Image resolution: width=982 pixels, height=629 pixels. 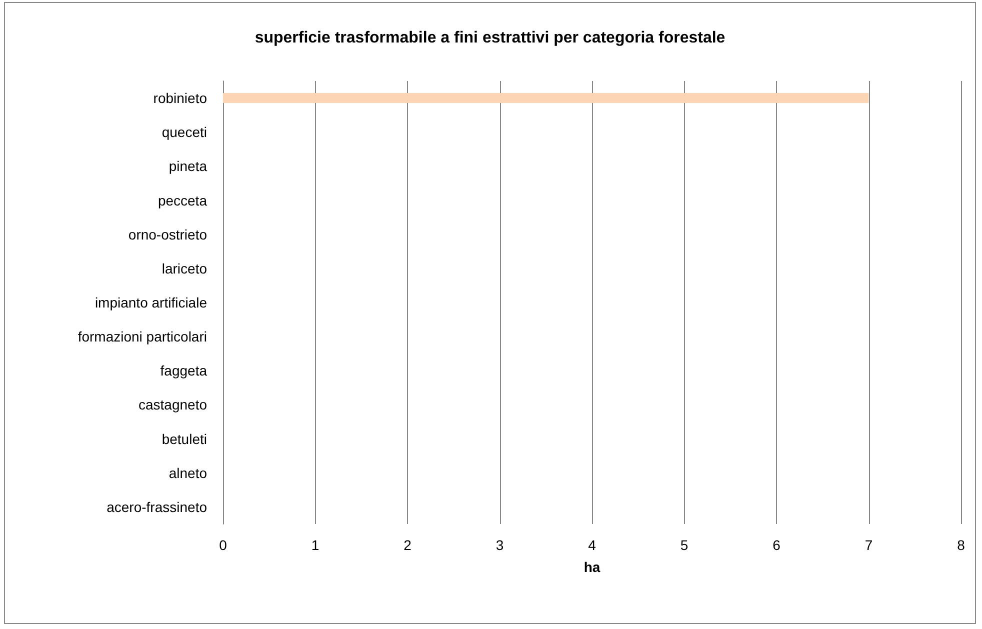 What do you see at coordinates (184, 132) in the screenshot?
I see `y-tick-label: queceti` at bounding box center [184, 132].